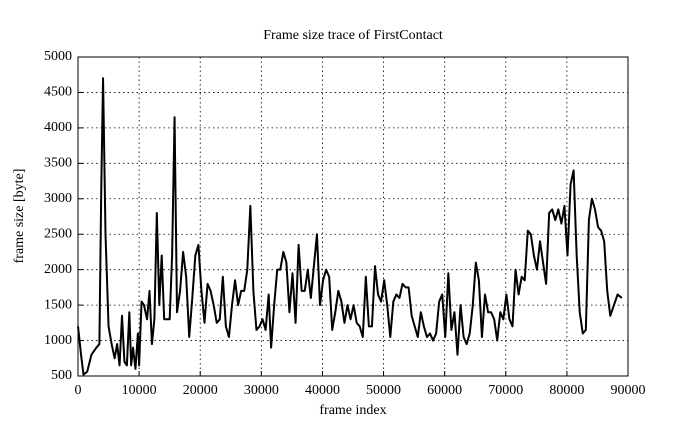  What do you see at coordinates (383, 390) in the screenshot?
I see `x-tick-label: 50000` at bounding box center [383, 390].